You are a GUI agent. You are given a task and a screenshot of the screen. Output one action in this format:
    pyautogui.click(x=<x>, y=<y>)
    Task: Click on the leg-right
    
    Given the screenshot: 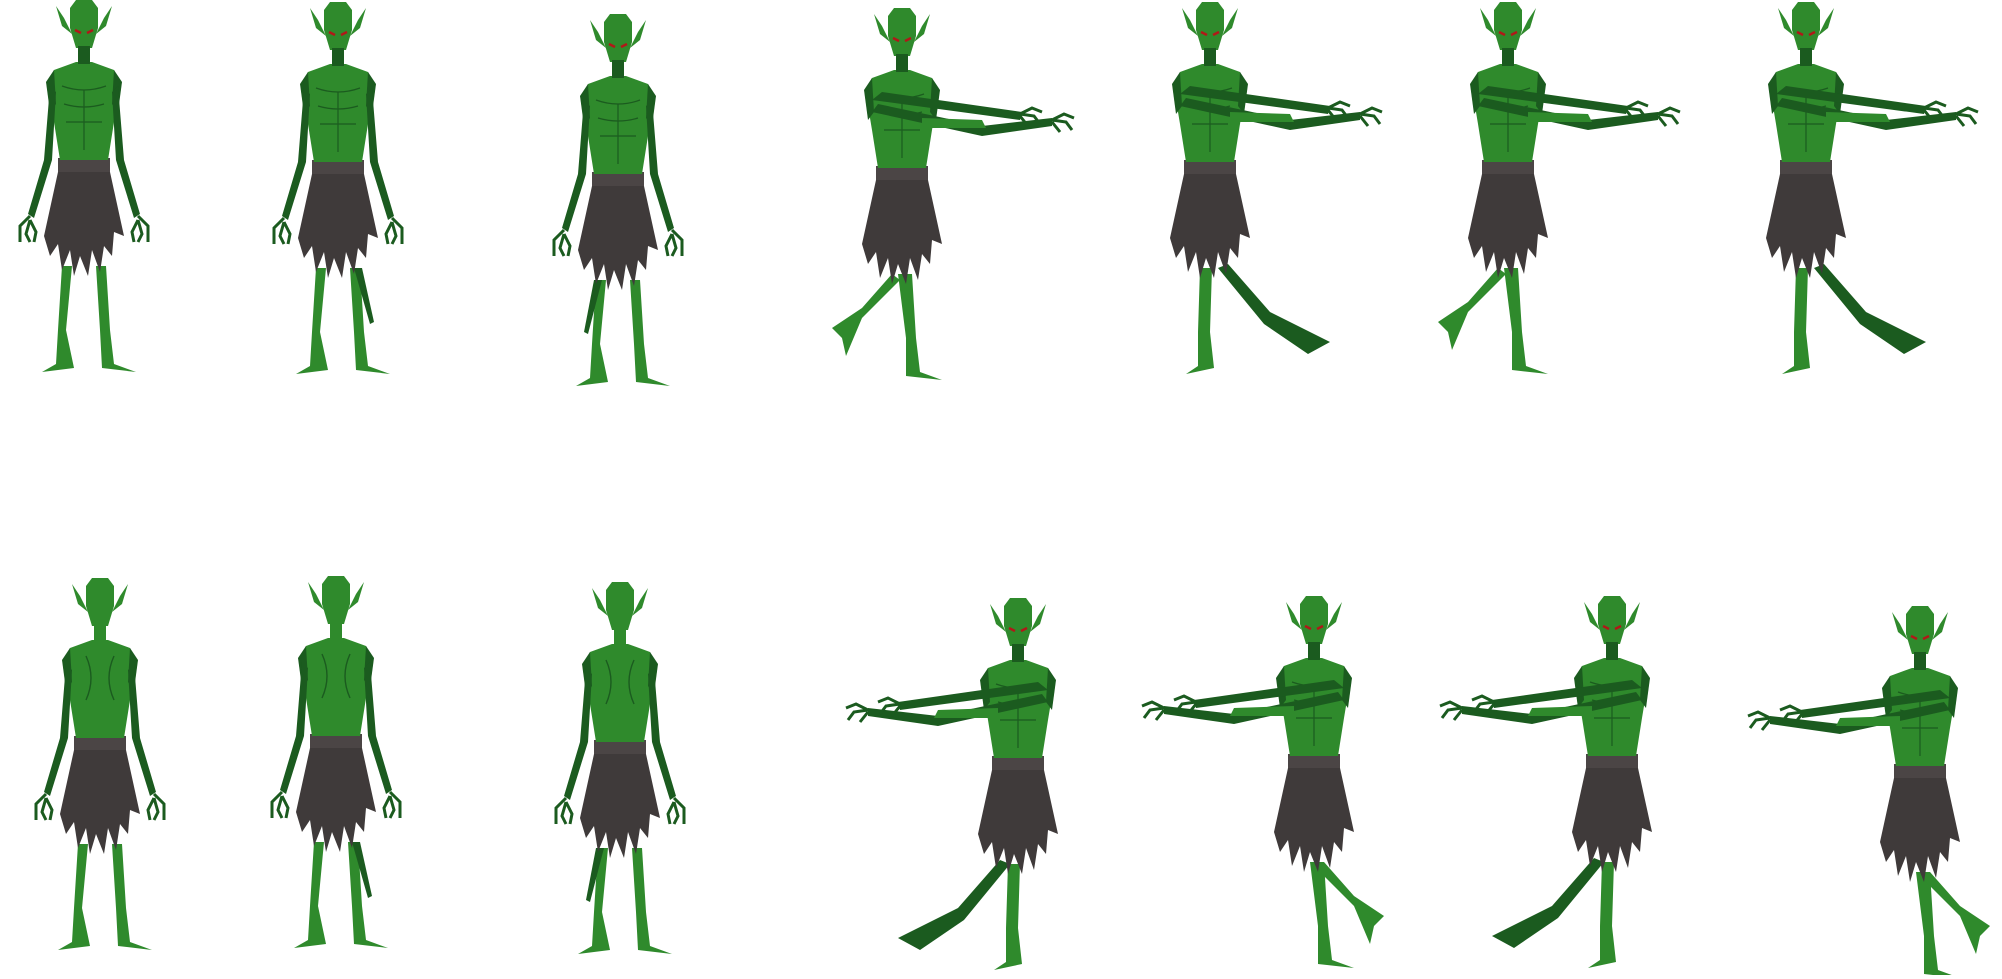 What is the action you would take?
    pyautogui.click(x=368, y=895)
    